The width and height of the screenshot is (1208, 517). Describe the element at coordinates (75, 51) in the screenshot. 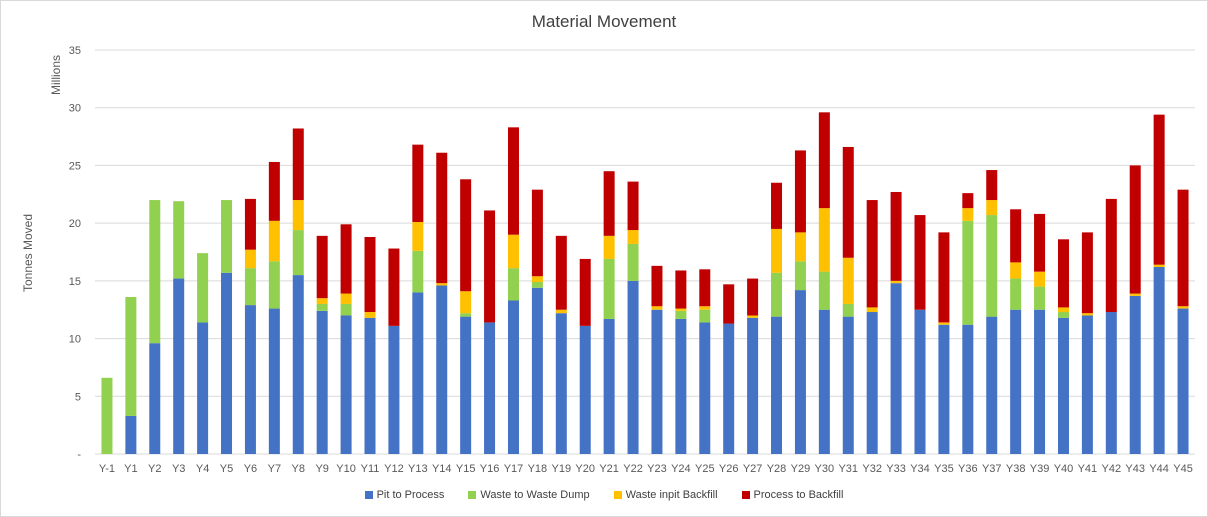

I see `y-tick-label: 35` at that location.